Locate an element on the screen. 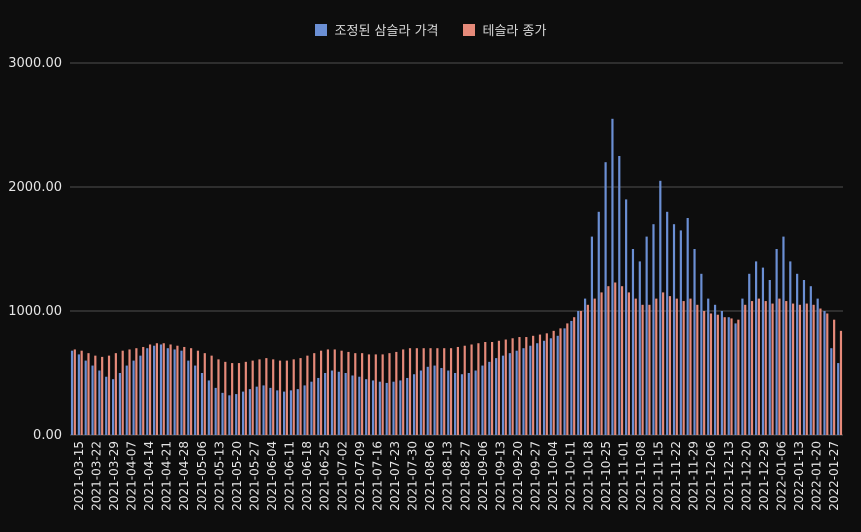 This screenshot has width=861, height=532. y-tick-label: 1000.00 is located at coordinates (35, 311).